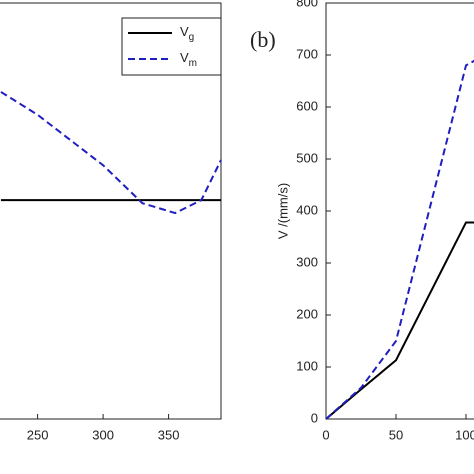 Image resolution: width=474 pixels, height=474 pixels. Describe the element at coordinates (307, 313) in the screenshot. I see `y-tick-label: 200` at that location.